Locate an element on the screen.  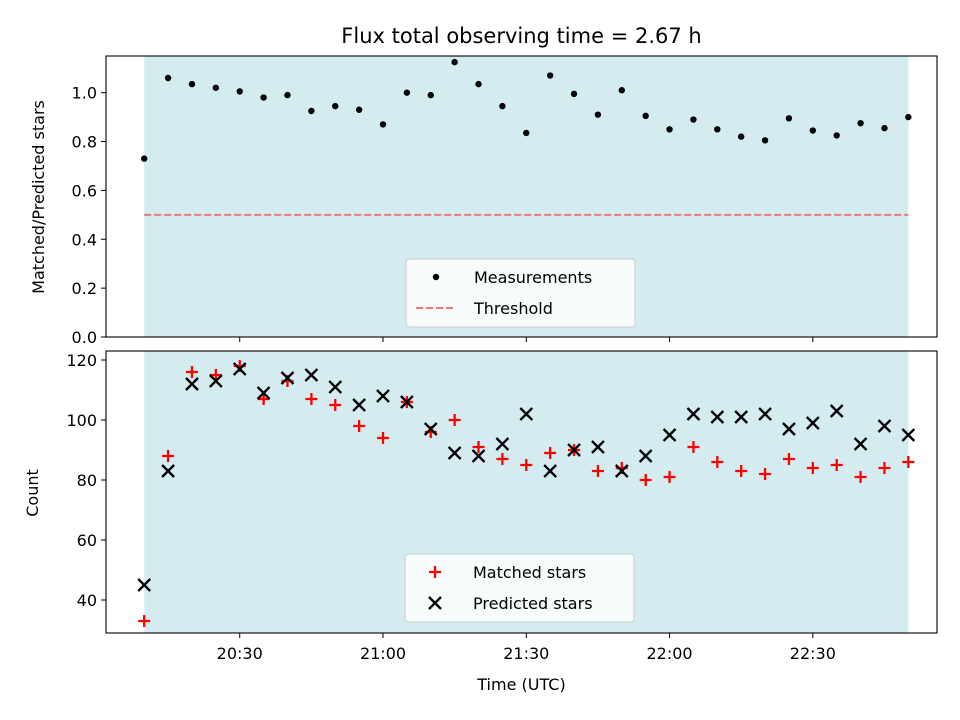
legend-label: Measurements is located at coordinates (533, 277).